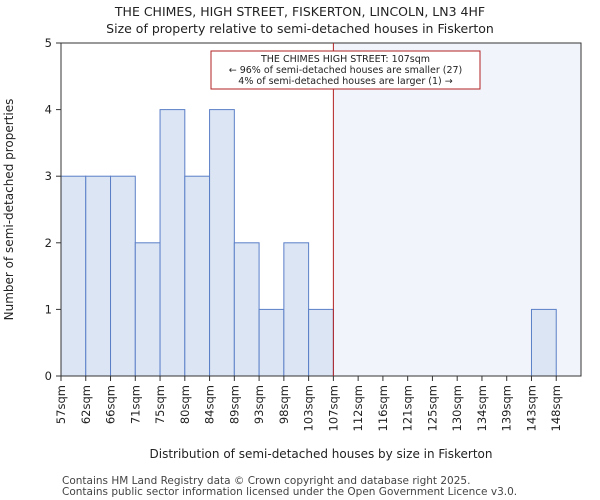  Describe the element at coordinates (556, 408) in the screenshot. I see `x-tick-label-148sqm: 148sqm` at that location.